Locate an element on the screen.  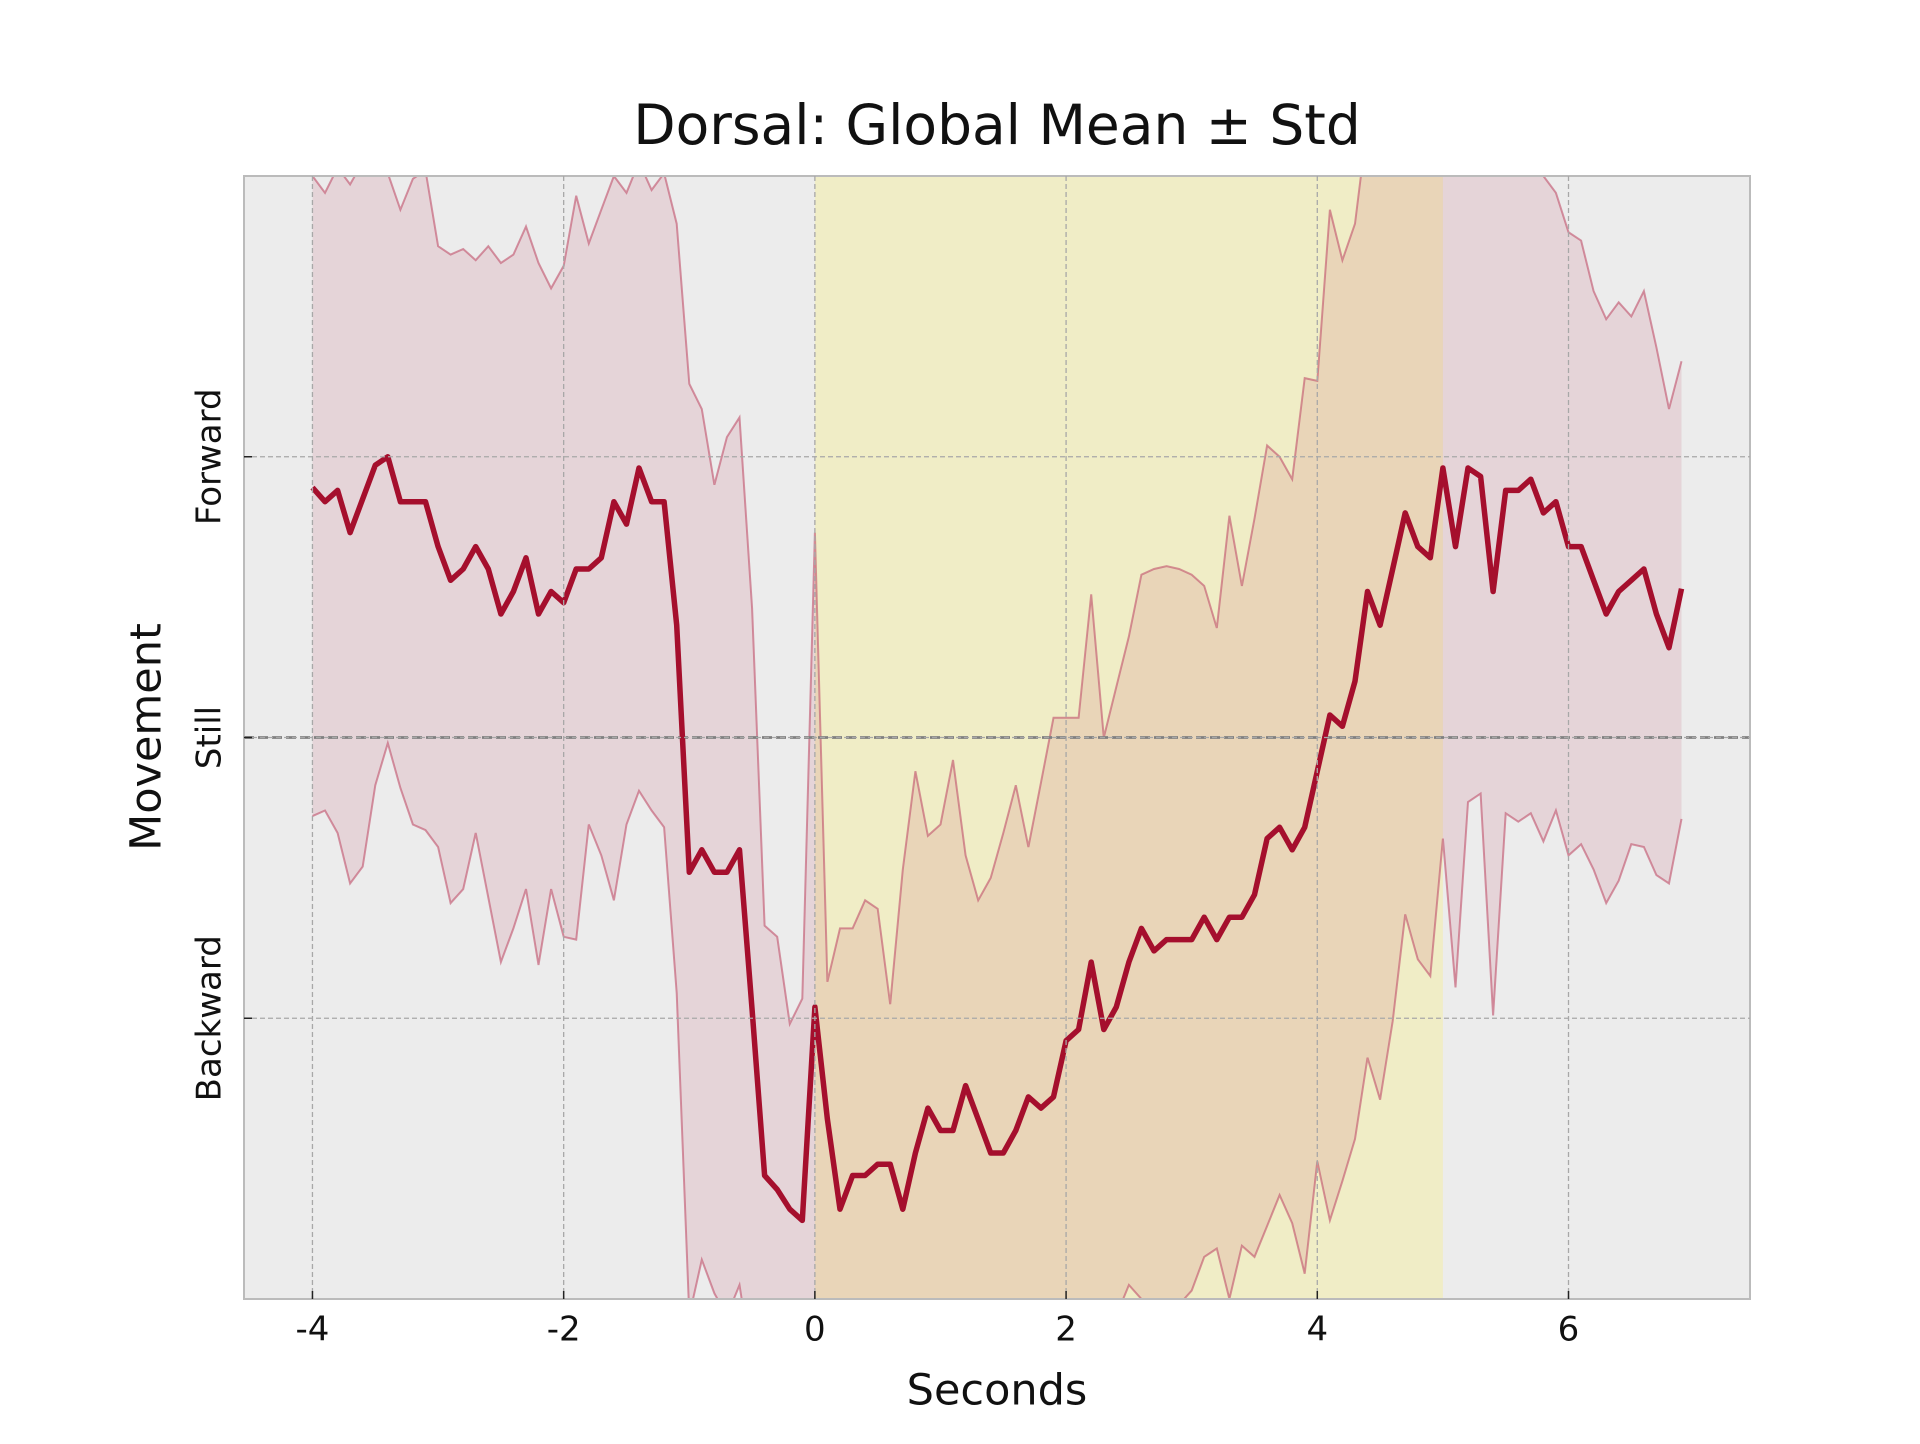
x-tick-label: 6 is located at coordinates (1569, 1330).